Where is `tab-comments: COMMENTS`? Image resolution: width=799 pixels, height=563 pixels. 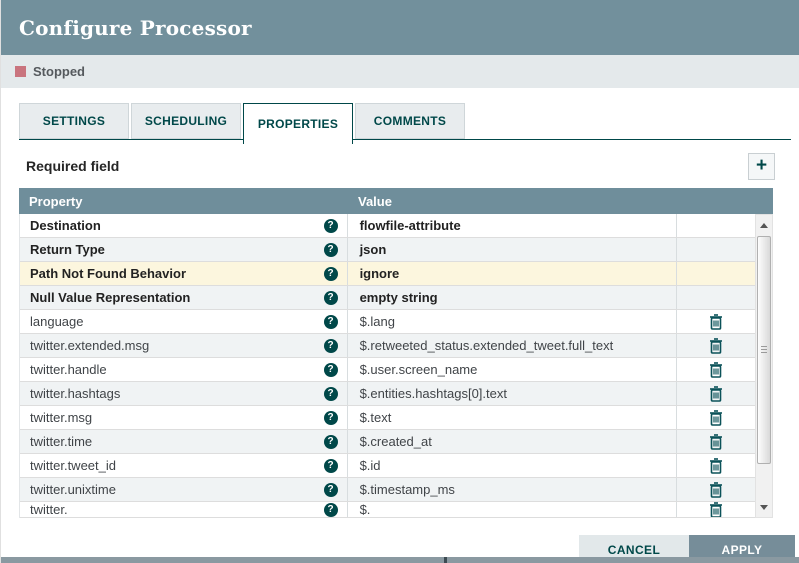 tab-comments: COMMENTS is located at coordinates (410, 121).